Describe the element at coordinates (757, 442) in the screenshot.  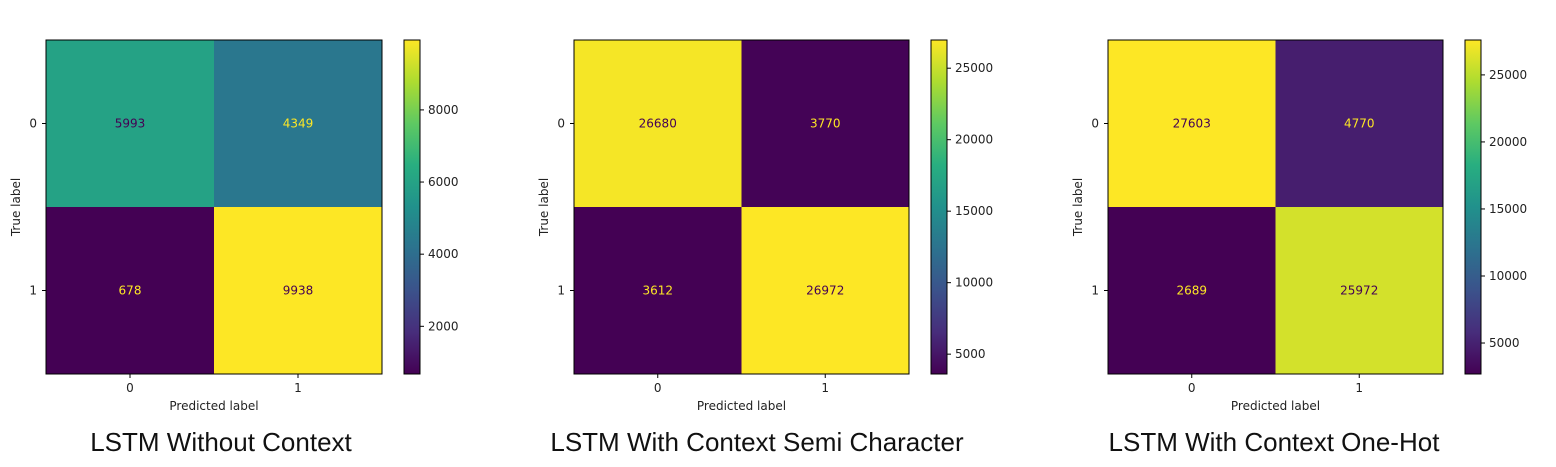
I see `chart-title-2: LSTM With Context Semi Character` at that location.